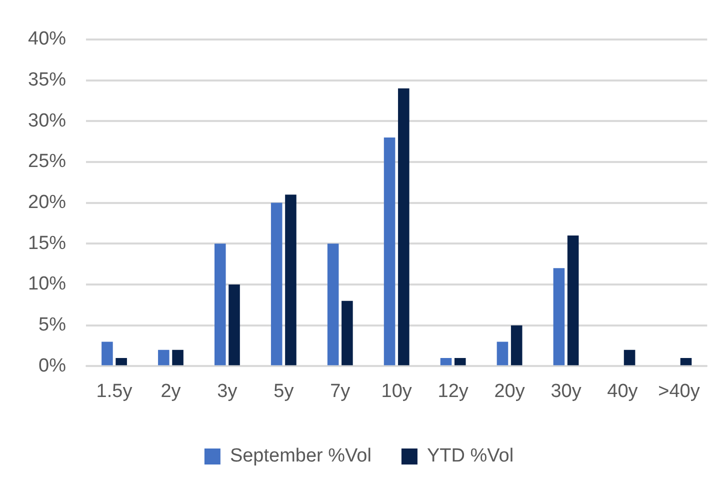  I want to click on x-tick-label: 10y, so click(396, 391).